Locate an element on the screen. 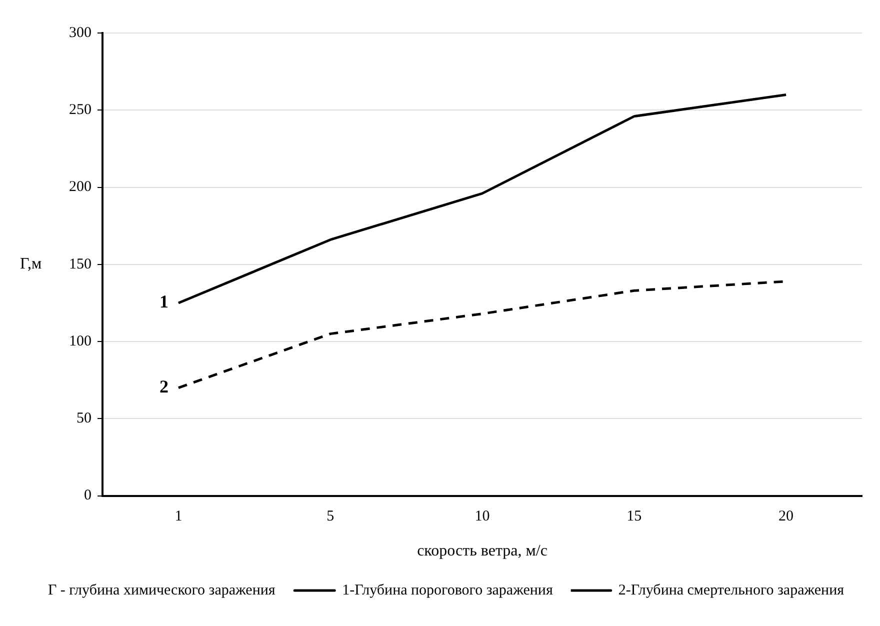 The height and width of the screenshot is (626, 880). text: Г - глубина химического заражения is located at coordinates (162, 590).